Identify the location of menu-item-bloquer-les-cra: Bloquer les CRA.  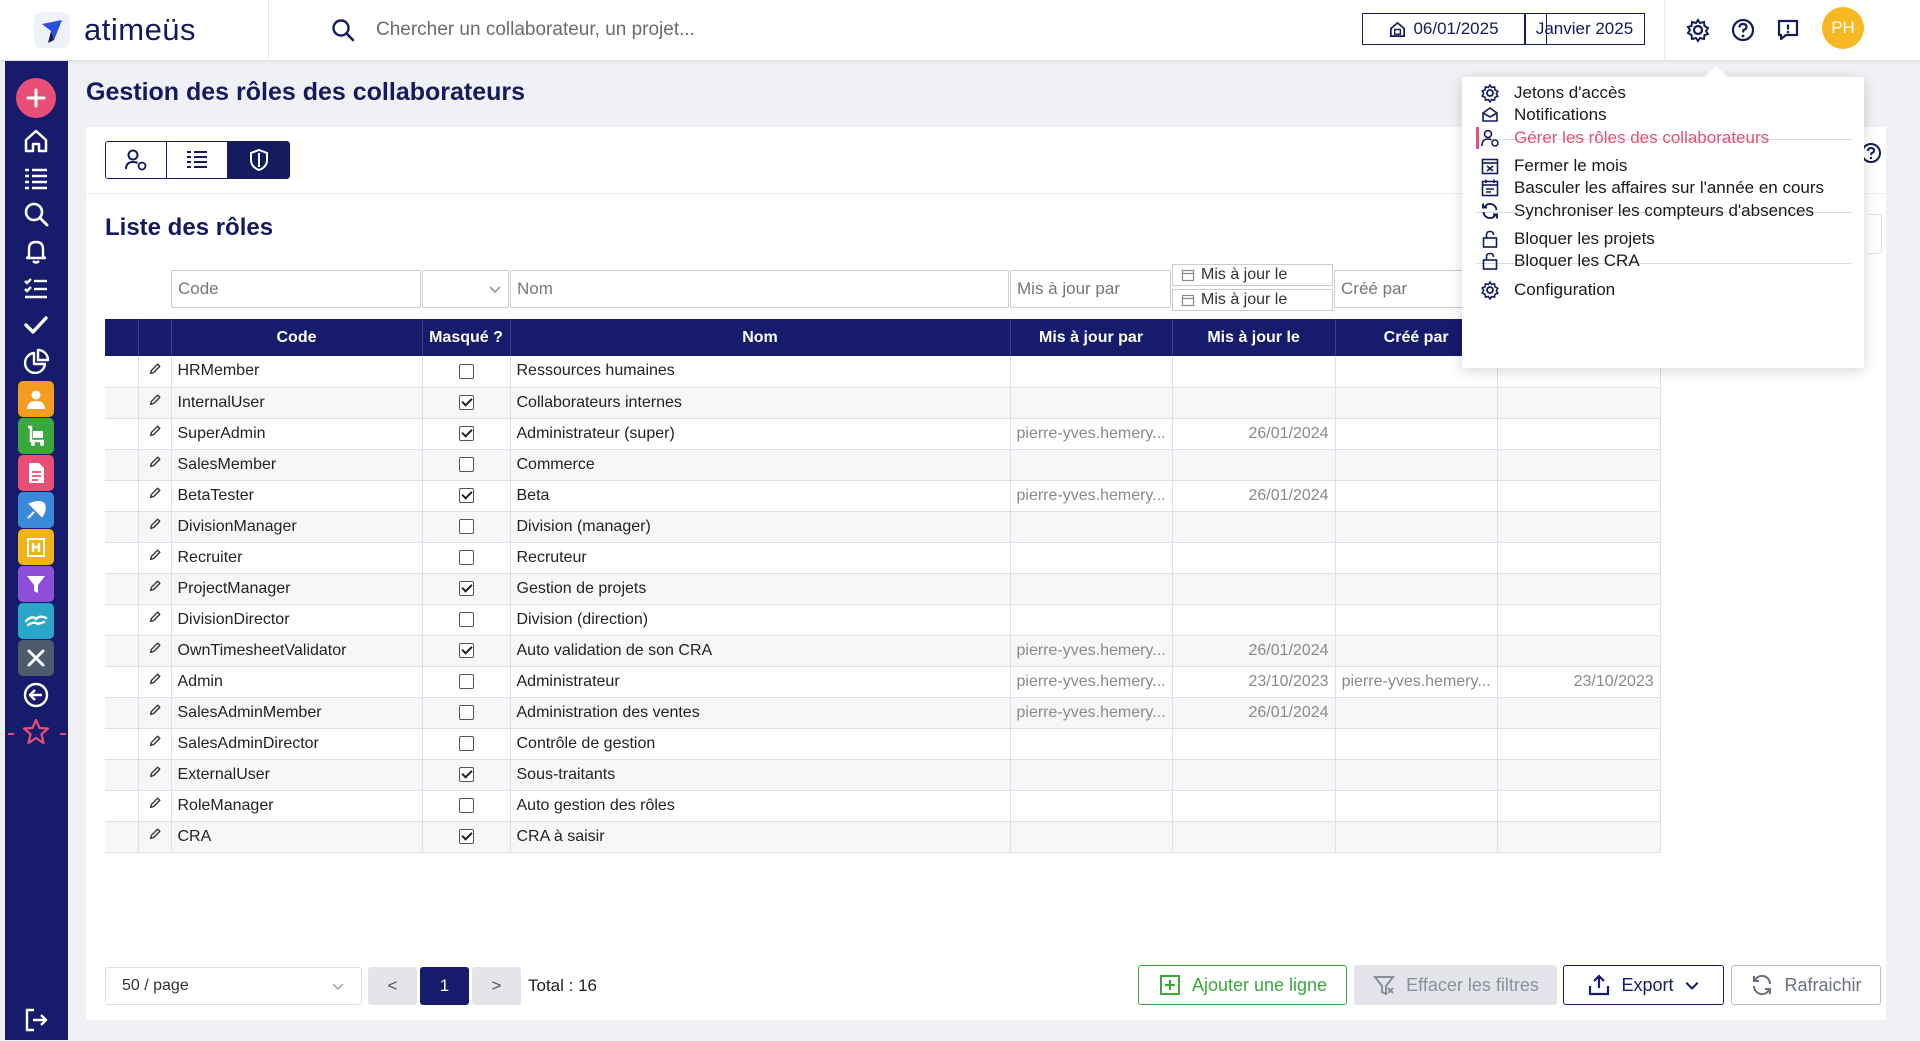
(1560, 261).